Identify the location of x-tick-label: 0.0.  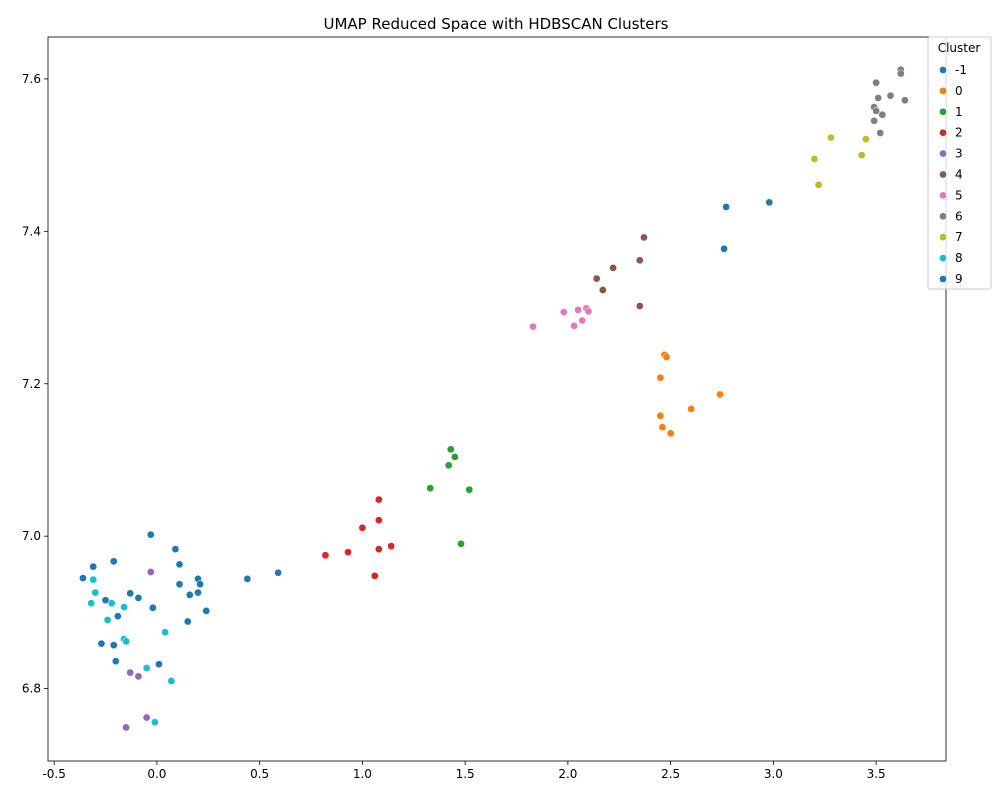
(156, 774).